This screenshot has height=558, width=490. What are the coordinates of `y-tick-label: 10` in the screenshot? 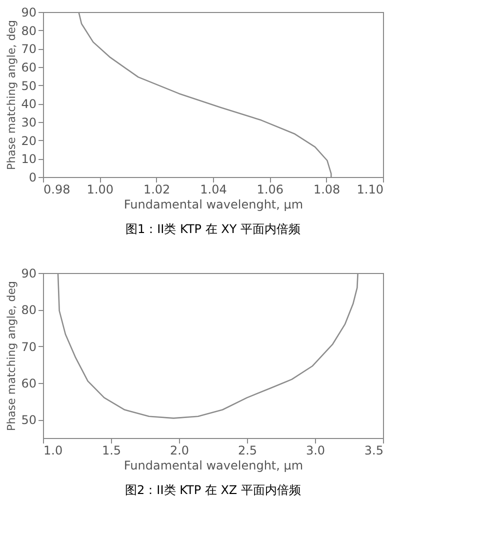 It's located at (28, 159).